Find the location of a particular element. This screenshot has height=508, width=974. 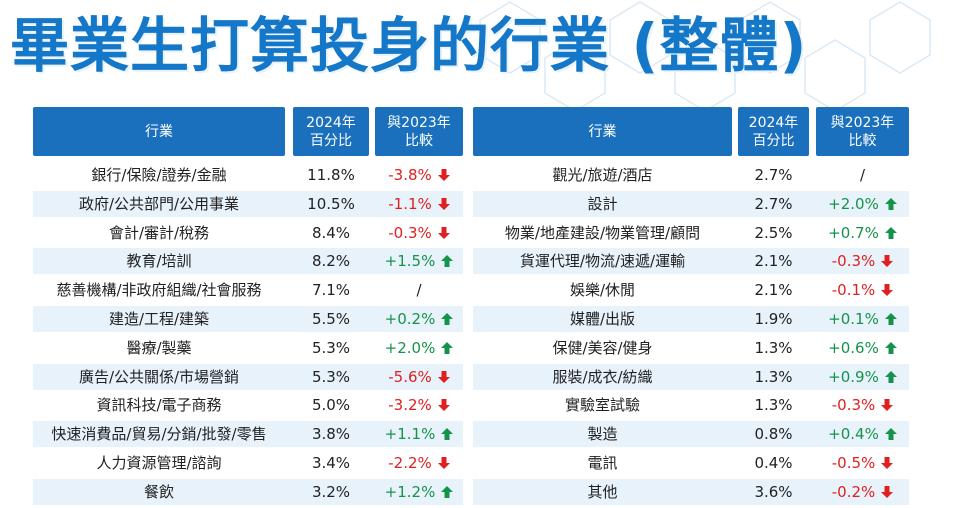

change-value: +0.9% is located at coordinates (853, 376).